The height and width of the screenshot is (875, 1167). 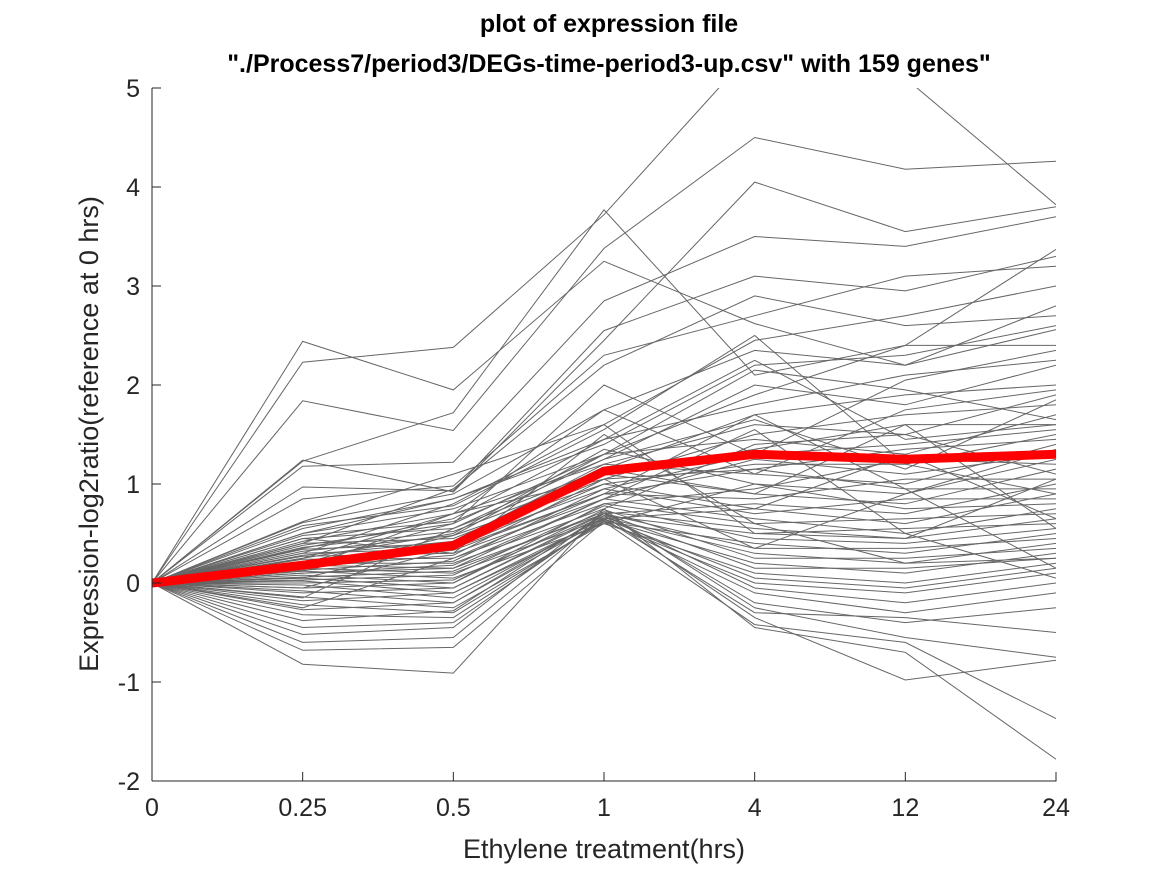 I want to click on x-tick-label: 24, so click(x=1056, y=808).